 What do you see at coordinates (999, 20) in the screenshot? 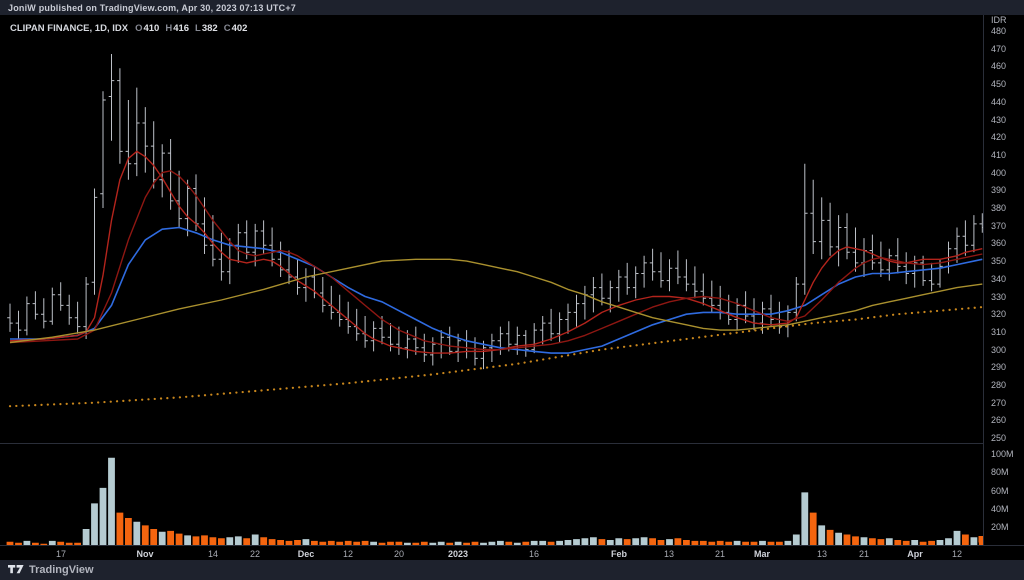
I see `currency-label: IDR` at bounding box center [999, 20].